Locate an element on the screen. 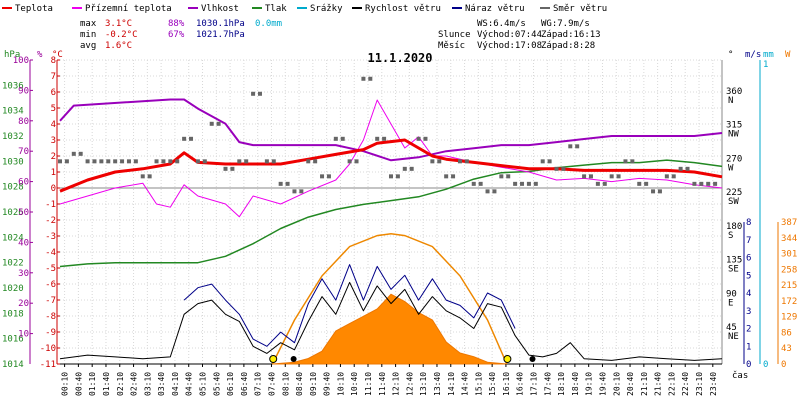 Image resolution: width=800 pixels, height=404 pixels. humidity-axis-title: % is located at coordinates (40, 55).